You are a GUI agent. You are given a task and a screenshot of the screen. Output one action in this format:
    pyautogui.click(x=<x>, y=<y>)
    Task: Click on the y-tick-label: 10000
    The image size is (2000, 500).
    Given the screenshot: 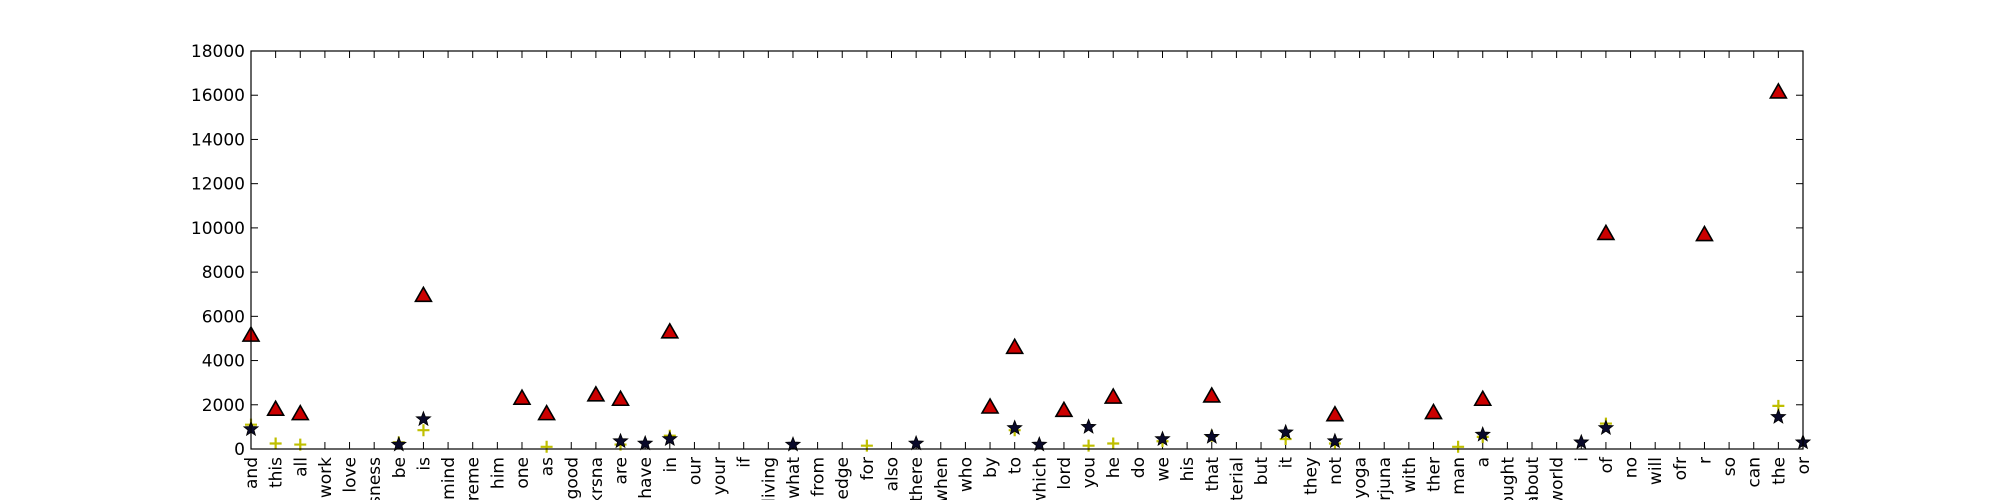 What is the action you would take?
    pyautogui.click(x=218, y=229)
    